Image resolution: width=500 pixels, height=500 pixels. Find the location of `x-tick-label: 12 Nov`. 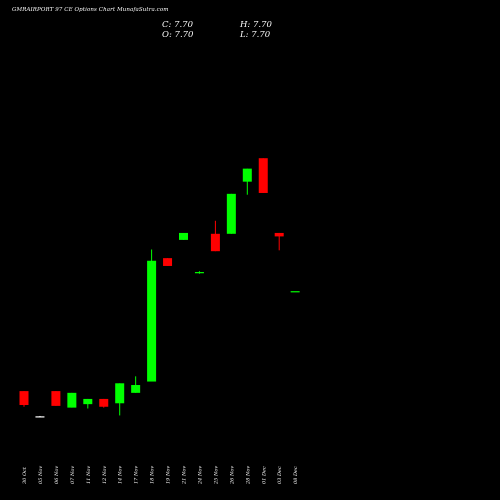

x-tick-label: 12 Nov is located at coordinates (105, 475).